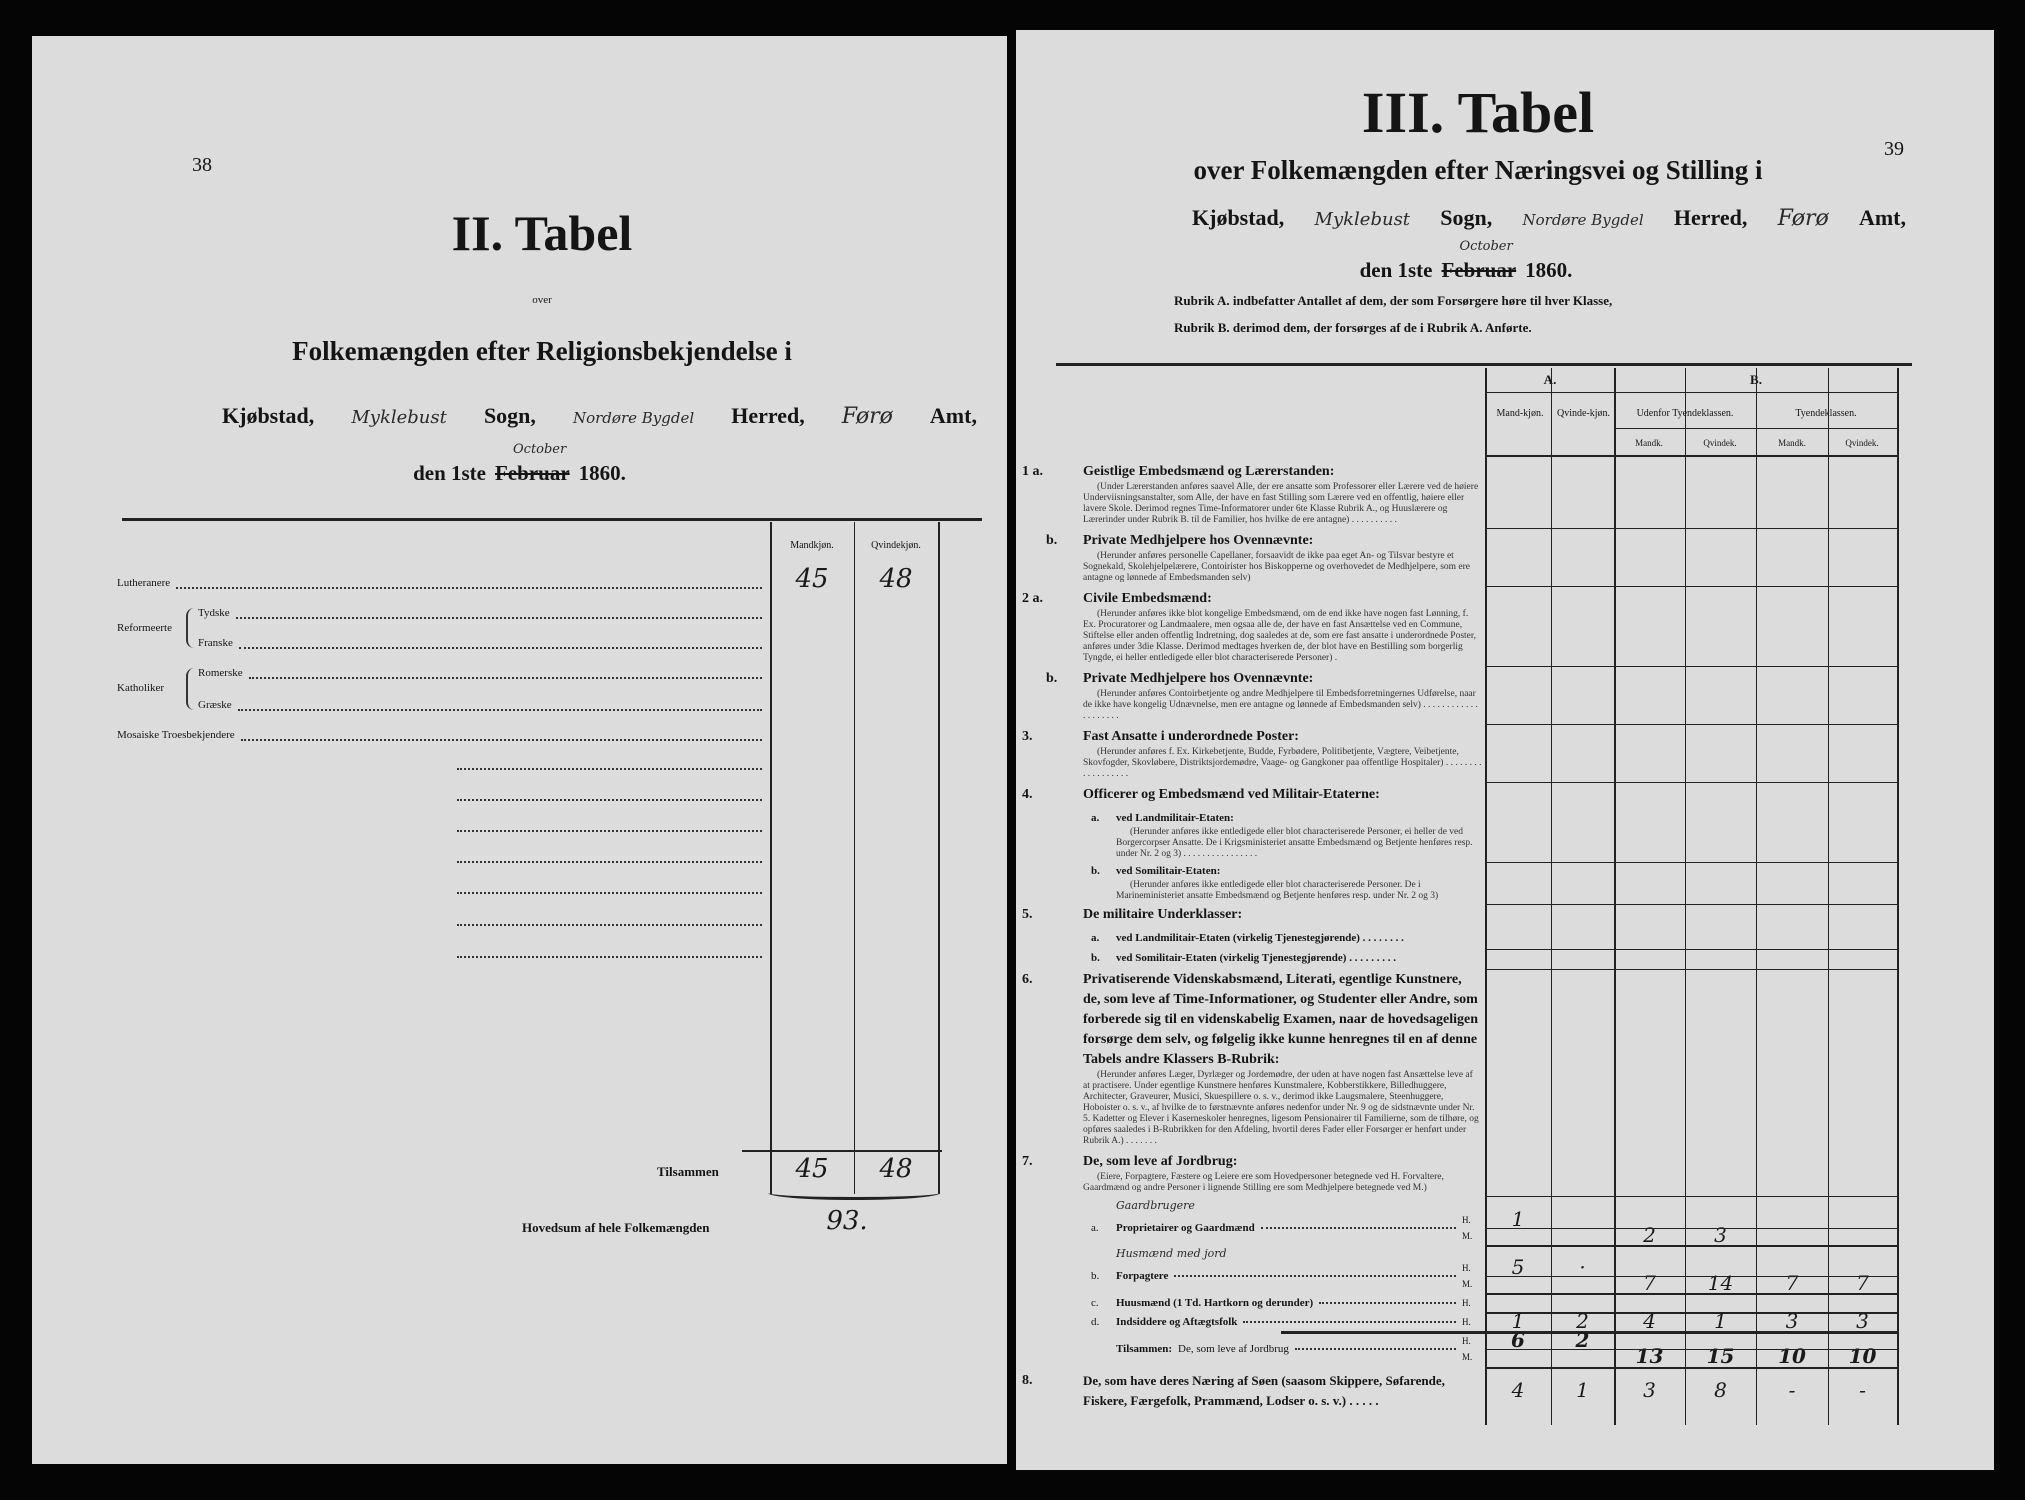 The height and width of the screenshot is (1500, 2025). I want to click on item-number: 8., so click(1027, 1380).